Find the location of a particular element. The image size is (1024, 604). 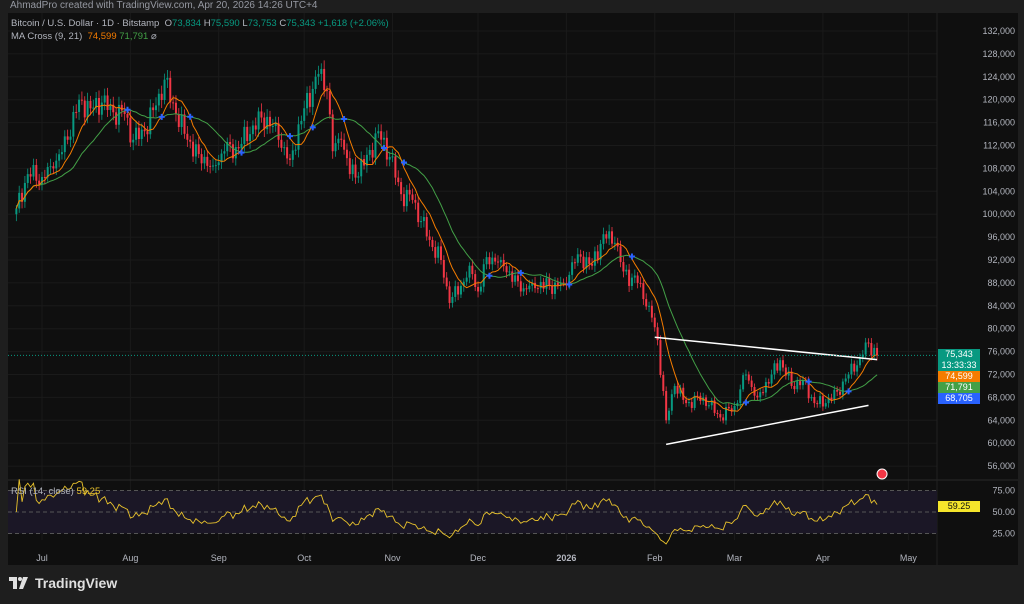

visibility-icon: ⌀ is located at coordinates (153, 36).